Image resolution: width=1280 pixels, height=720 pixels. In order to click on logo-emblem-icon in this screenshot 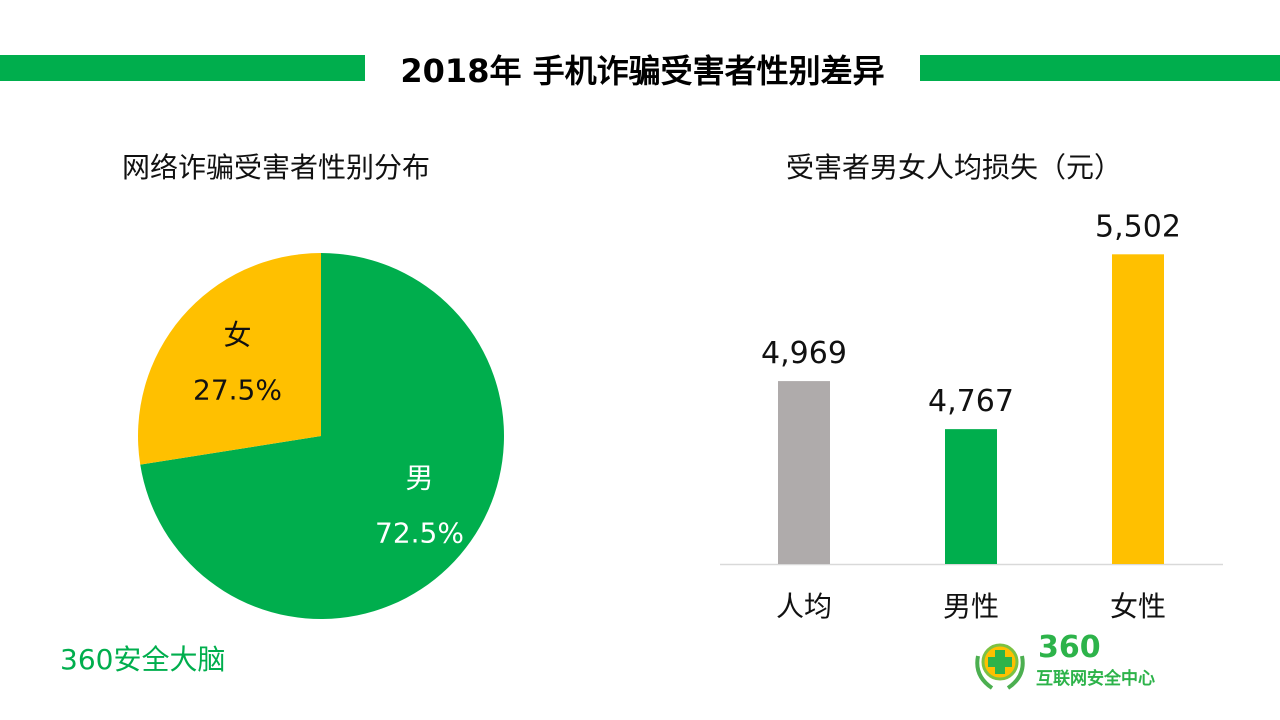, I will do `click(1000, 666)`.